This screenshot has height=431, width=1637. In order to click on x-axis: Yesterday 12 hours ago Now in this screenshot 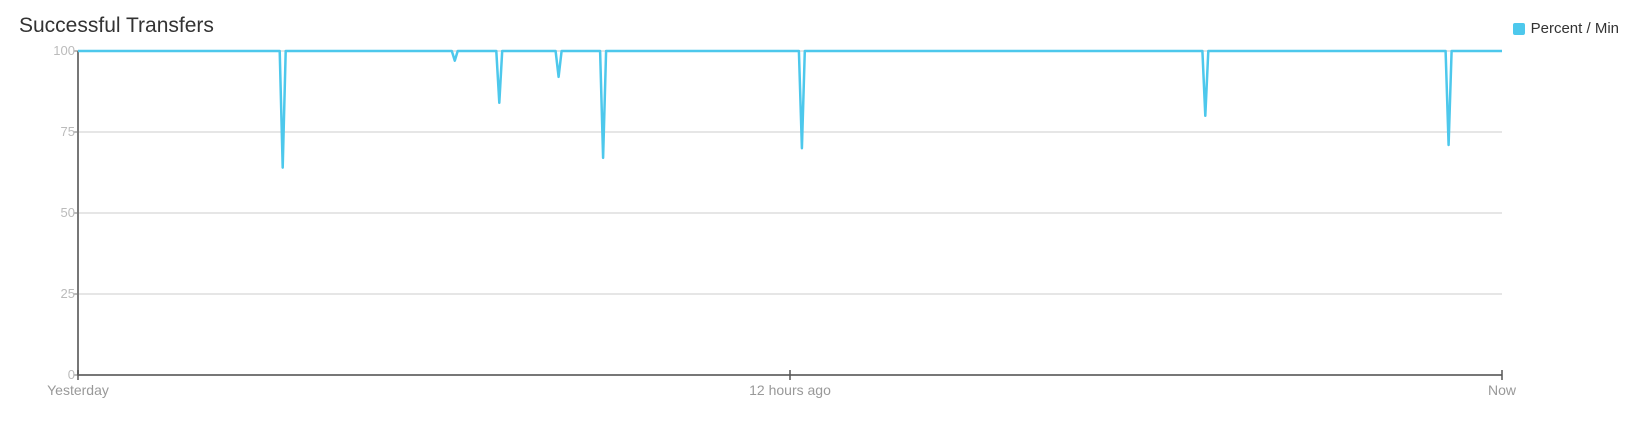, I will do `click(782, 384)`.